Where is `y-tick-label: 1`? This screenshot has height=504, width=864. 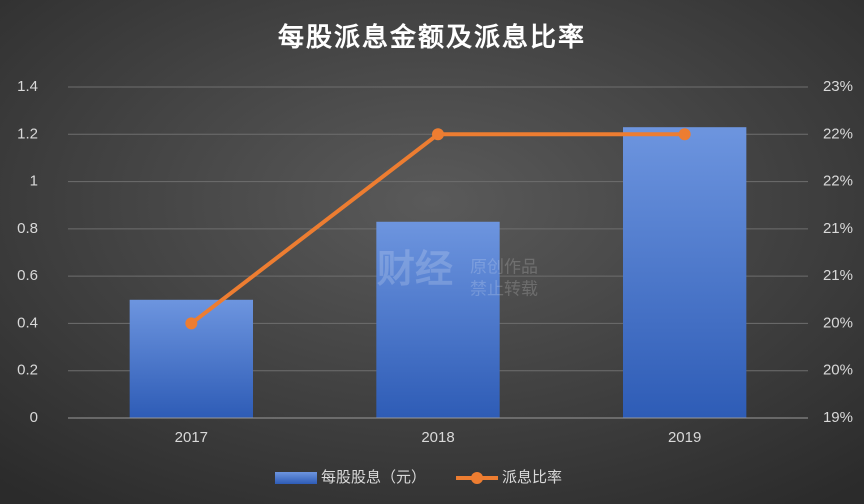 y-tick-label: 1 is located at coordinates (34, 181).